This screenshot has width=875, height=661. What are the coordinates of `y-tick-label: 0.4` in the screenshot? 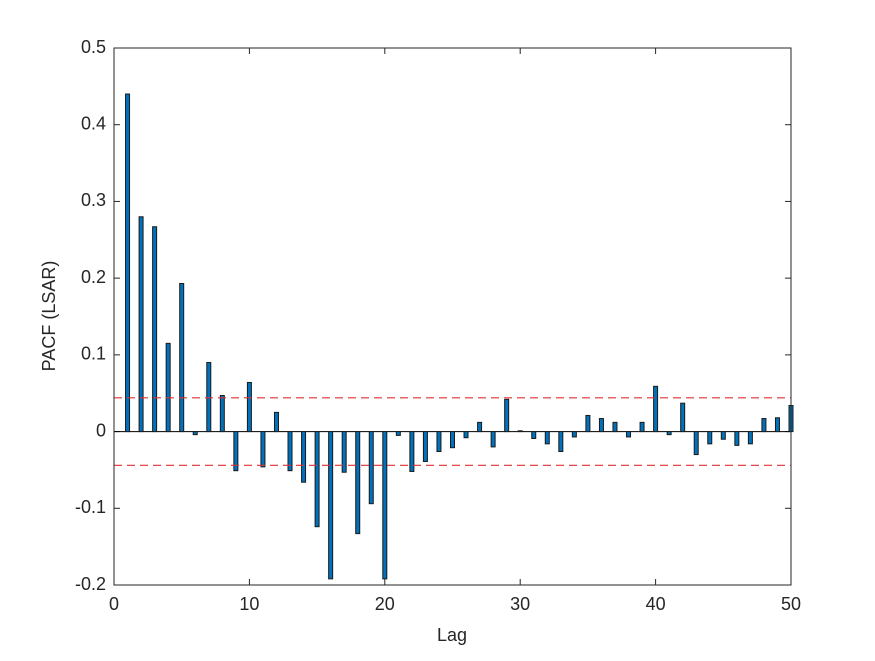 It's located at (93, 123).